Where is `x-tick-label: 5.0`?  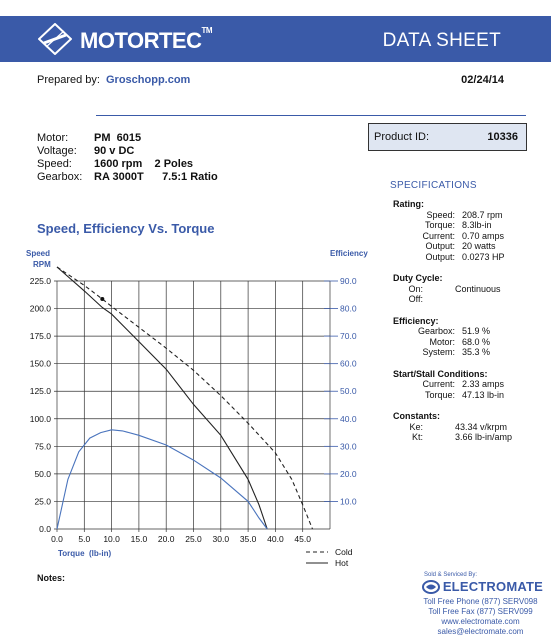
x-tick-label: 5.0 is located at coordinates (84, 539).